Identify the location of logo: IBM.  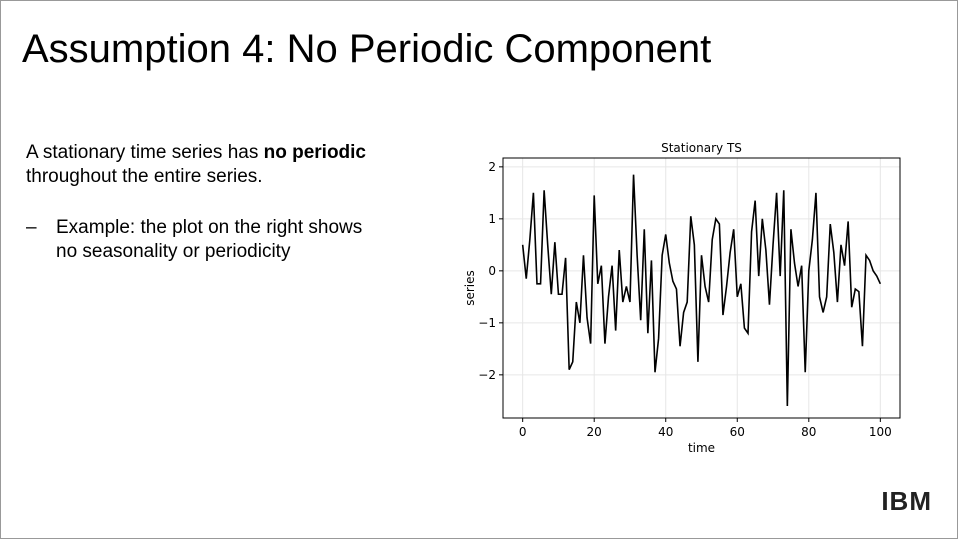
(906, 501).